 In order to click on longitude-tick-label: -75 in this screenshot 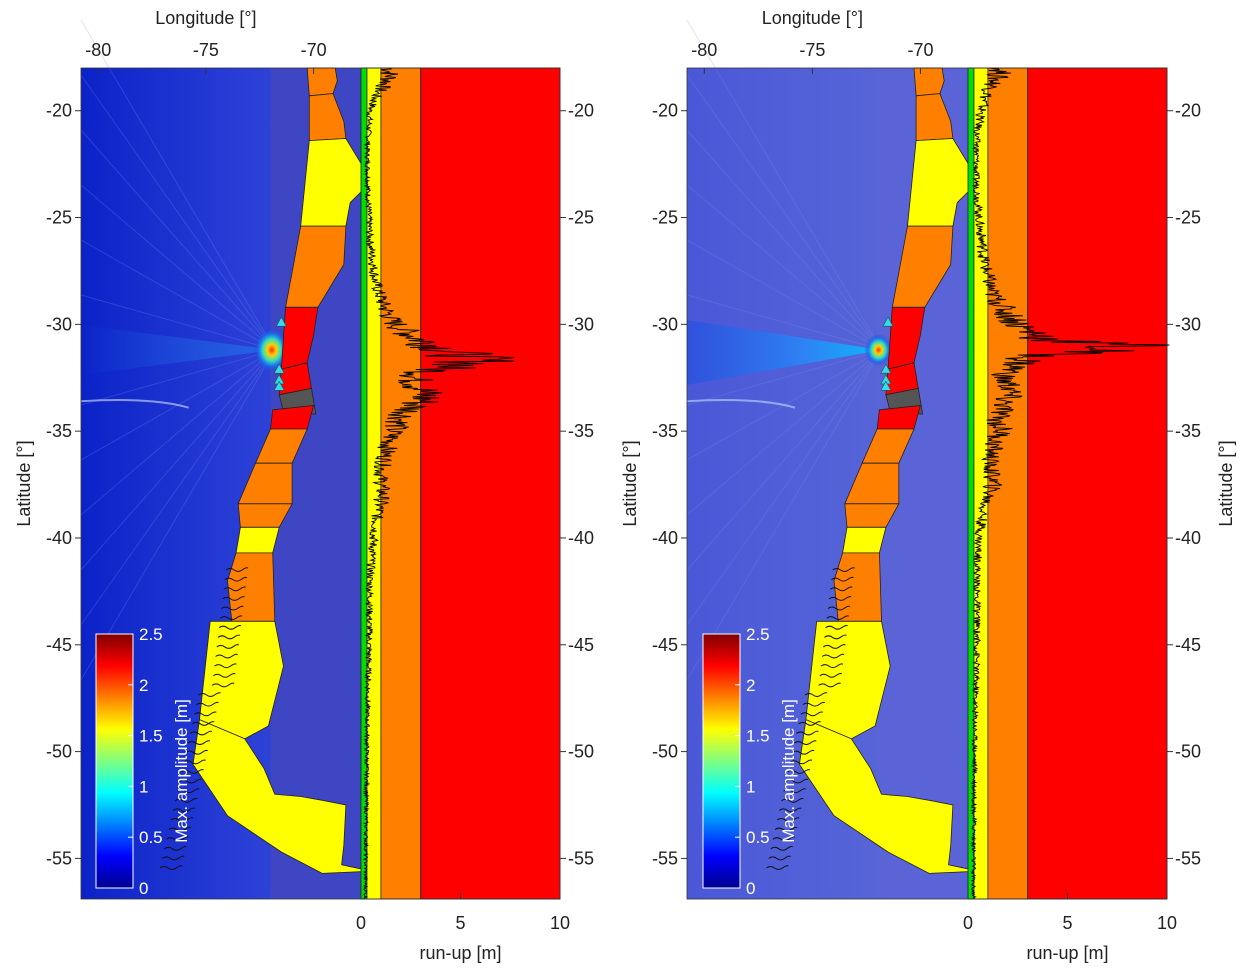, I will do `click(206, 50)`.